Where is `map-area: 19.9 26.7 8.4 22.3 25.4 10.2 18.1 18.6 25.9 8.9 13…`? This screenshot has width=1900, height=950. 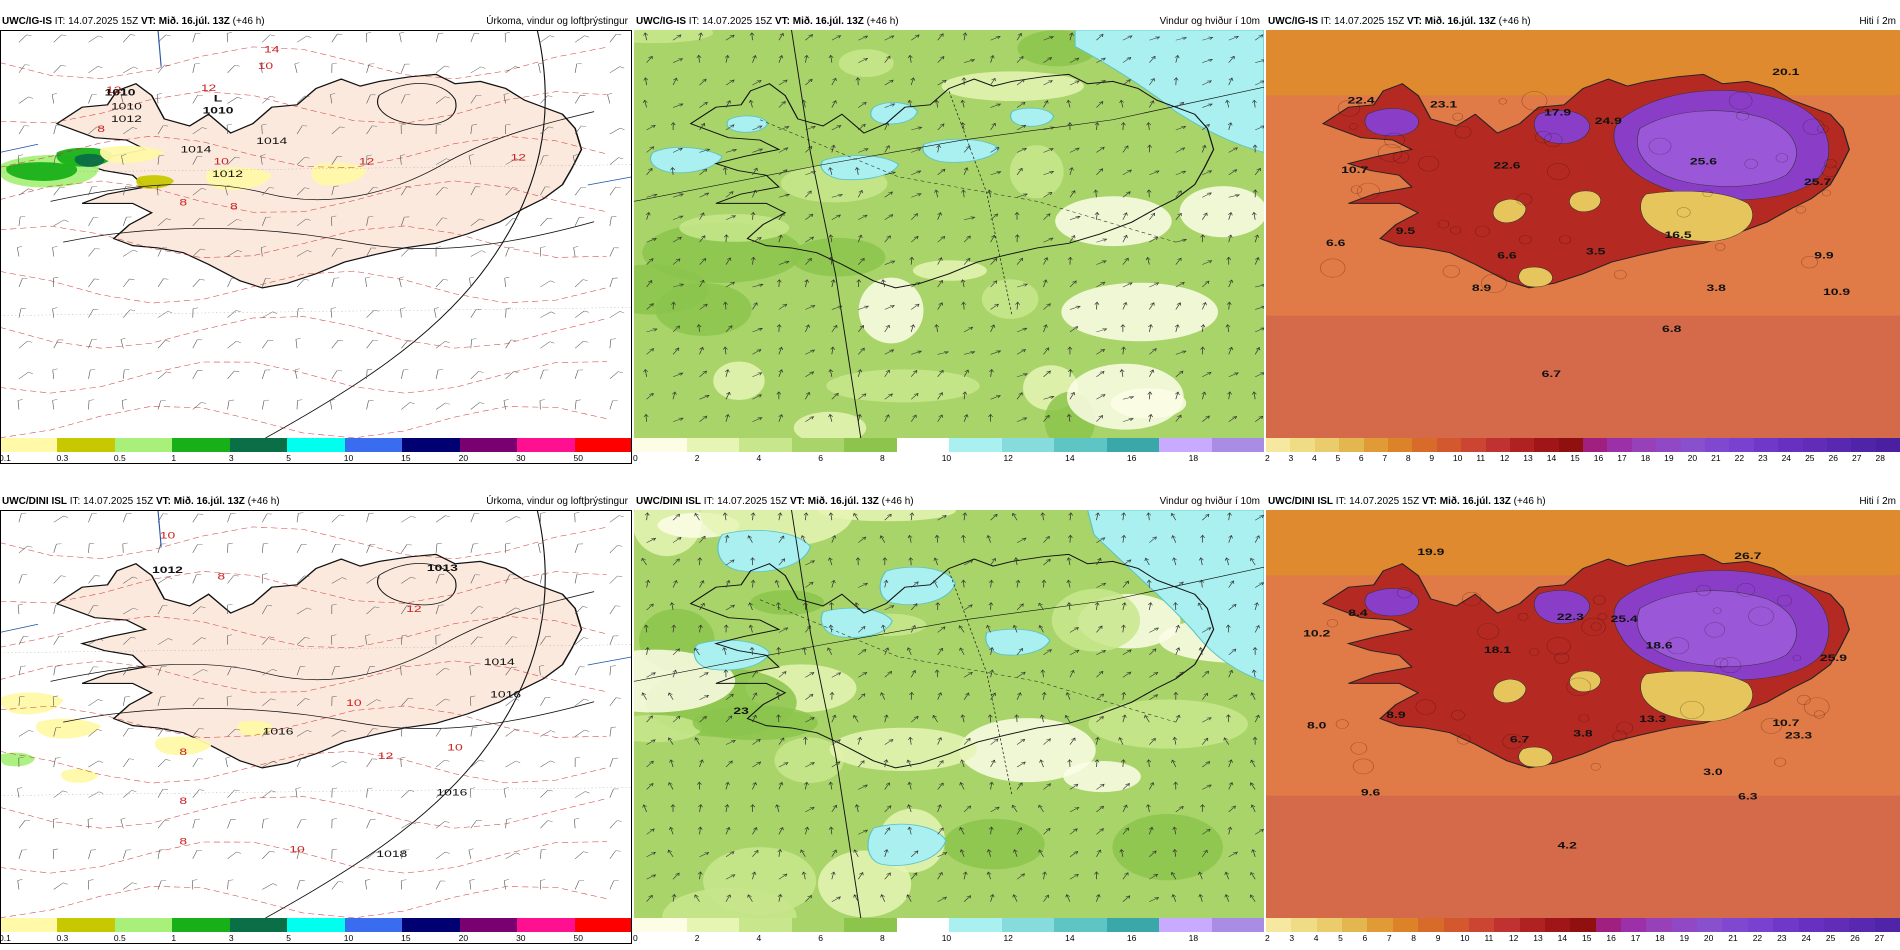
map-area: 19.9 26.7 8.4 22.3 25.4 10.2 18.1 18.6 25.9 8.9 13… is located at coordinates (1583, 714).